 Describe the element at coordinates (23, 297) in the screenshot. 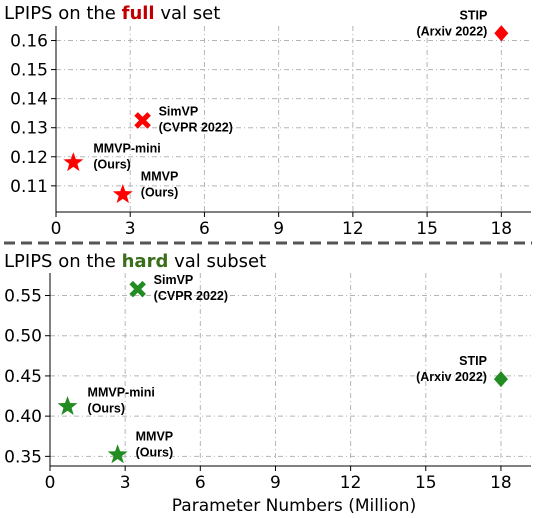

I see `y-tick-label: 0.55` at that location.